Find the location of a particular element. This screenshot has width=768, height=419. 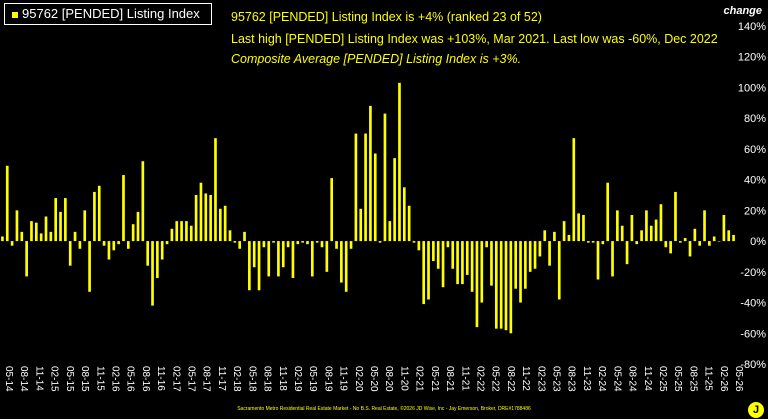

x-tick-label: 08-20 is located at coordinates (388, 379).